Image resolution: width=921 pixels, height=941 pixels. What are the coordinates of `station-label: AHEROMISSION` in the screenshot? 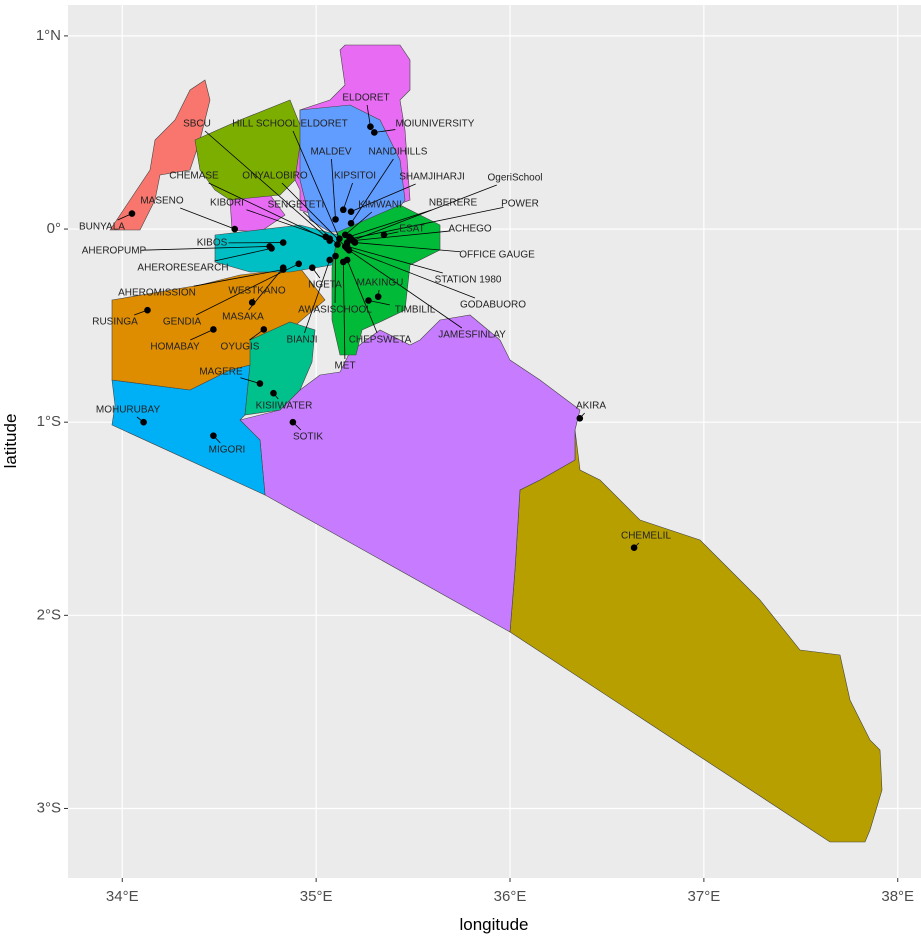 It's located at (157, 293).